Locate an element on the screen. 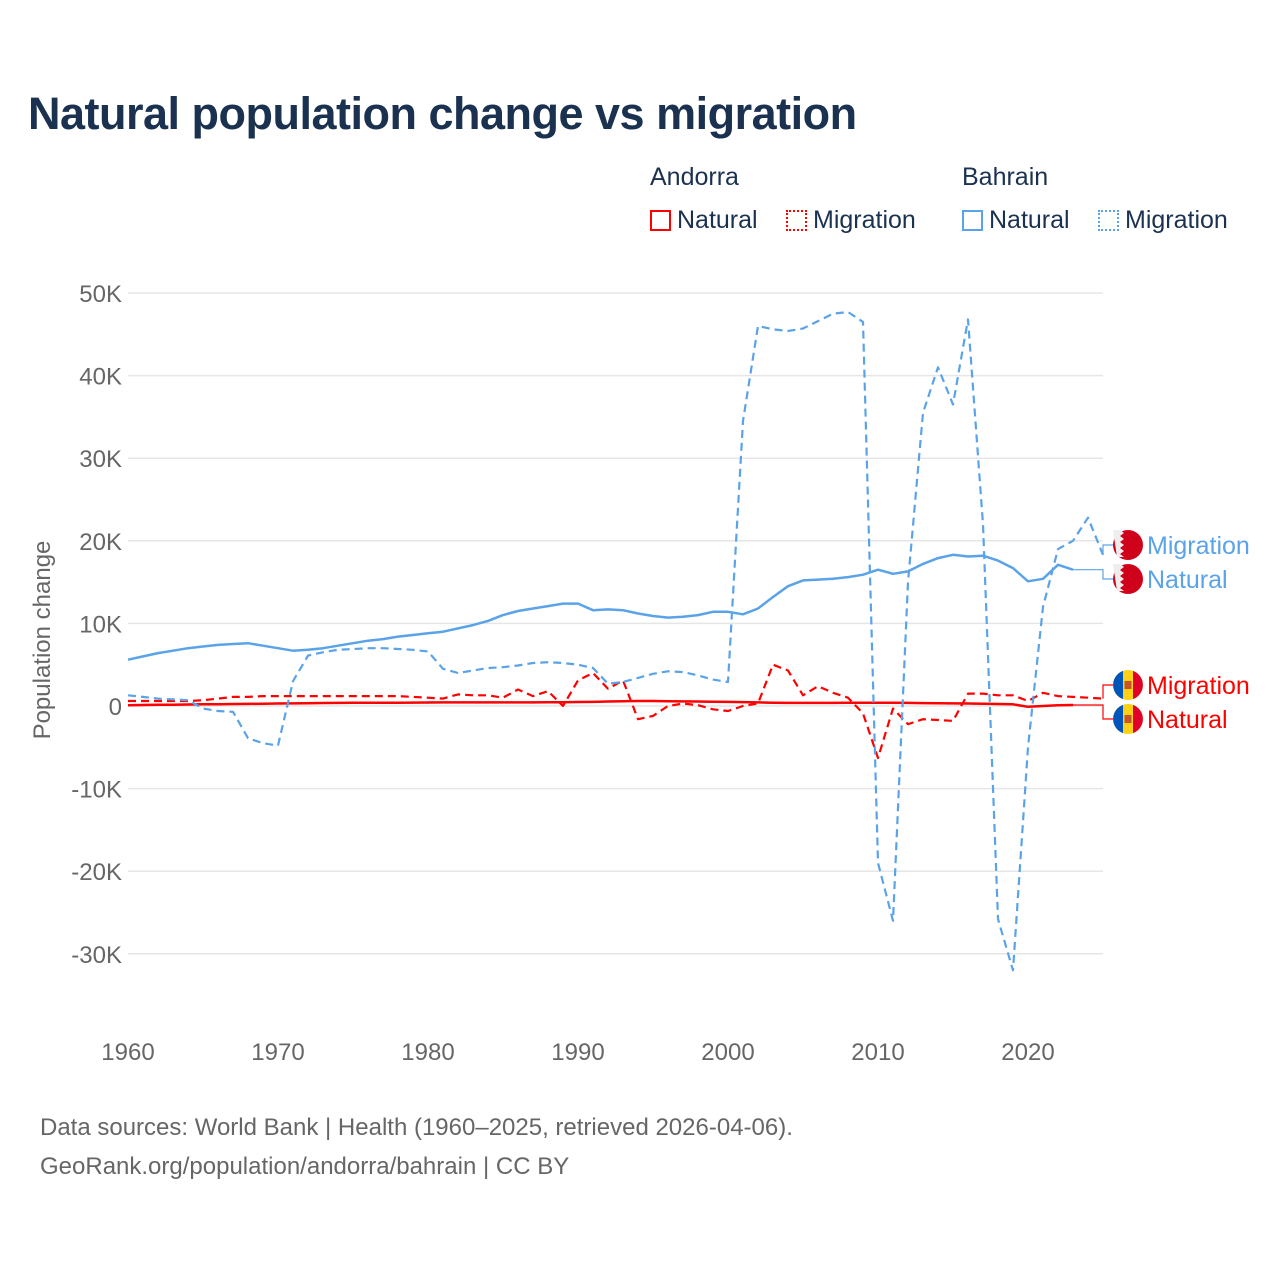 This screenshot has height=1280, width=1280. legend-bahrain-natural: Natural is located at coordinates (1016, 220).